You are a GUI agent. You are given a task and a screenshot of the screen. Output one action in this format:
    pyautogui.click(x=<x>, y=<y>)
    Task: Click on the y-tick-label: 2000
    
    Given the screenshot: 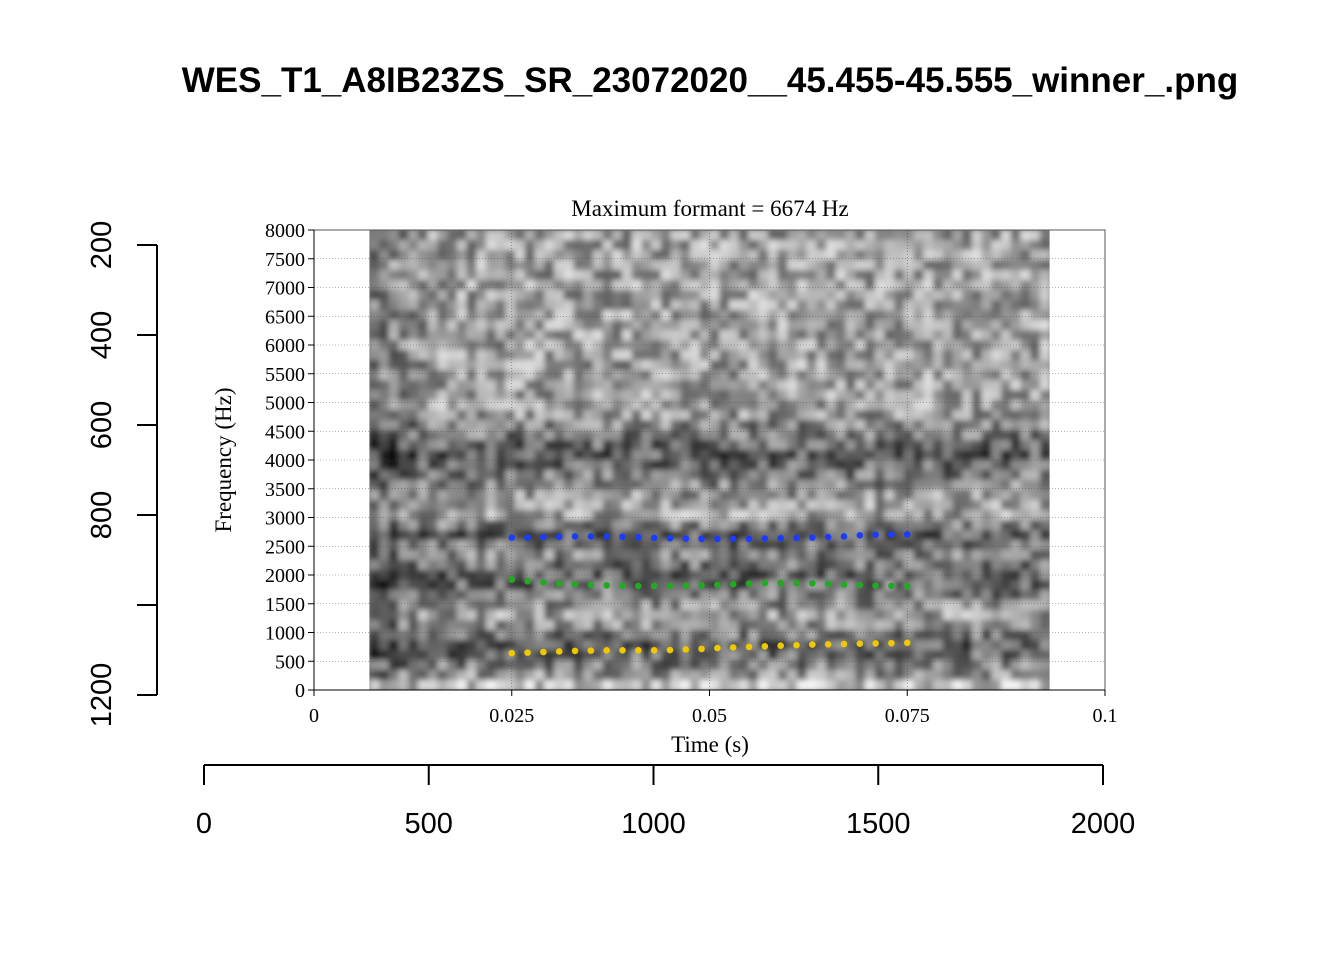 What is the action you would take?
    pyautogui.click(x=285, y=576)
    